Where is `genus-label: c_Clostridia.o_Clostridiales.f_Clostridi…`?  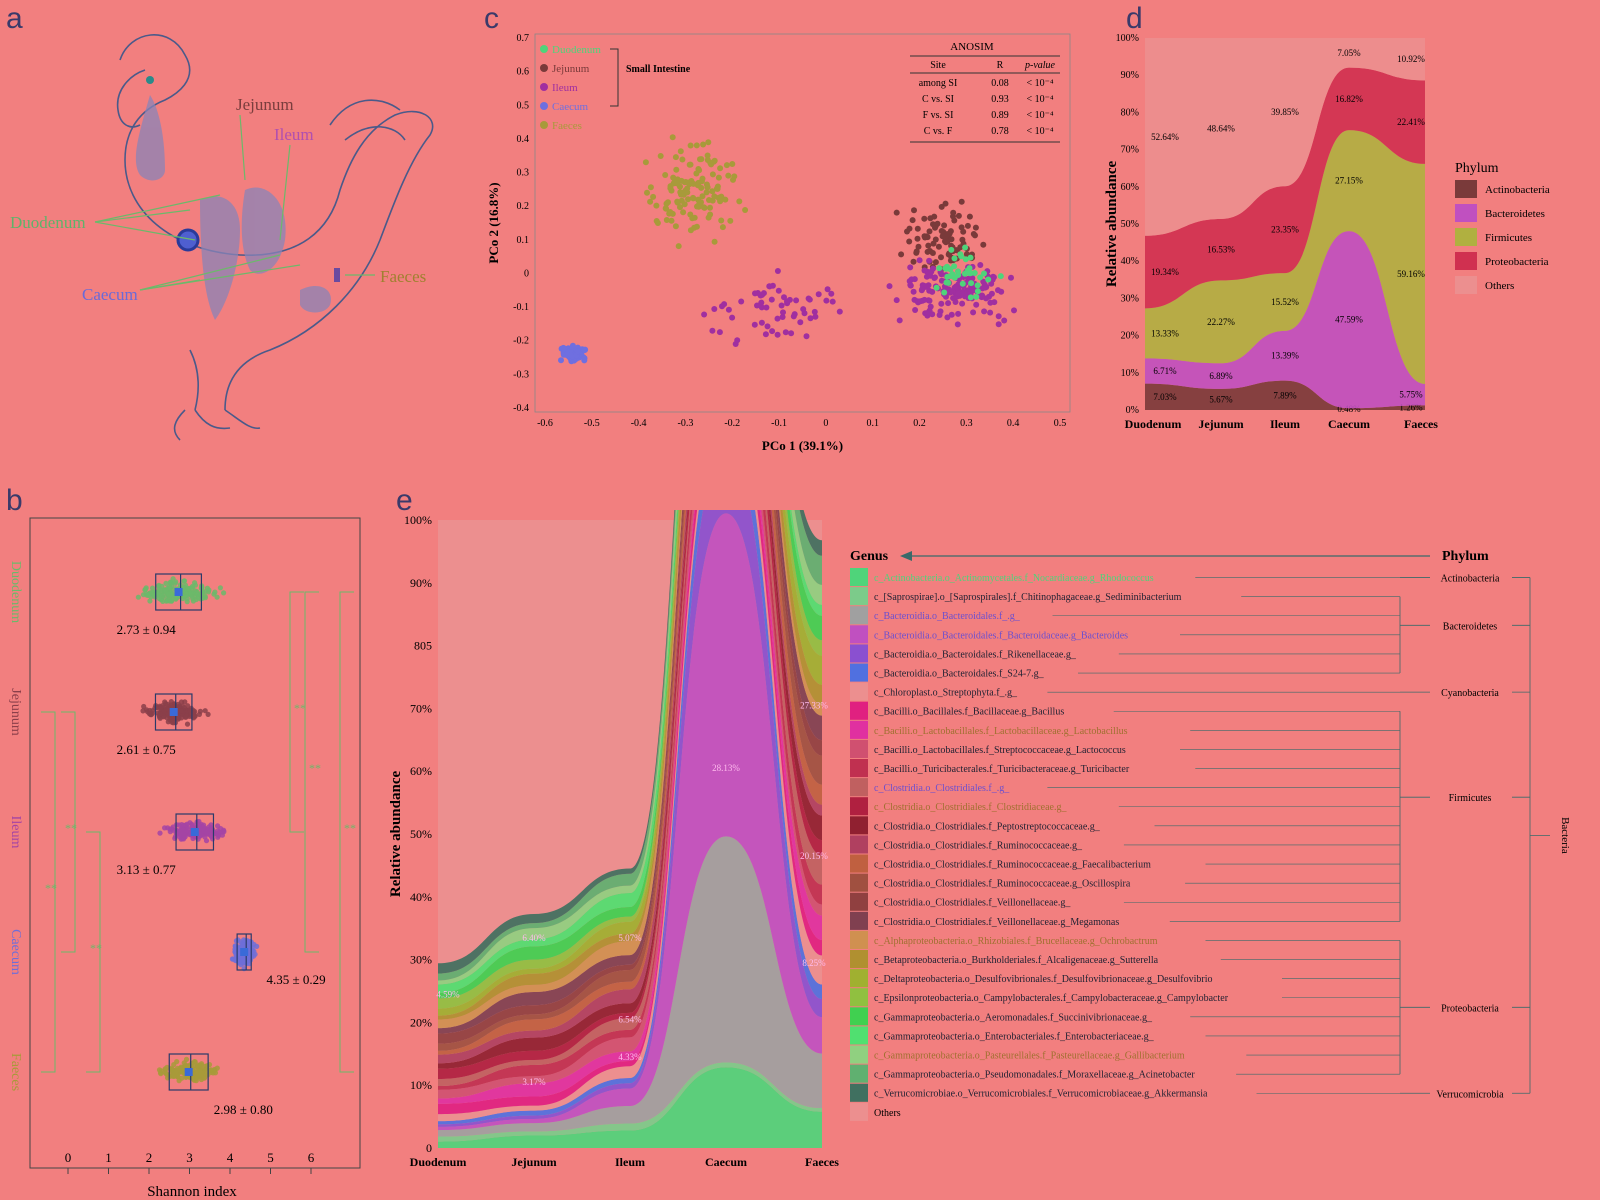 genus-label: c_Clostridia.o_Clostridiales.f_Clostridi… is located at coordinates (970, 807).